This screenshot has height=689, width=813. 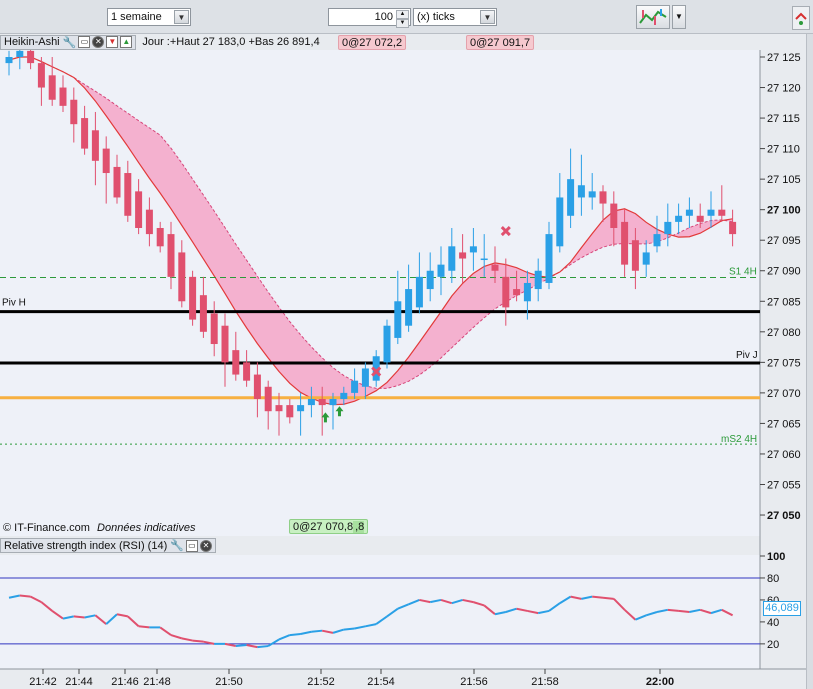 I want to click on line-label-ms2-4h: mS2 4H, so click(x=739, y=439).